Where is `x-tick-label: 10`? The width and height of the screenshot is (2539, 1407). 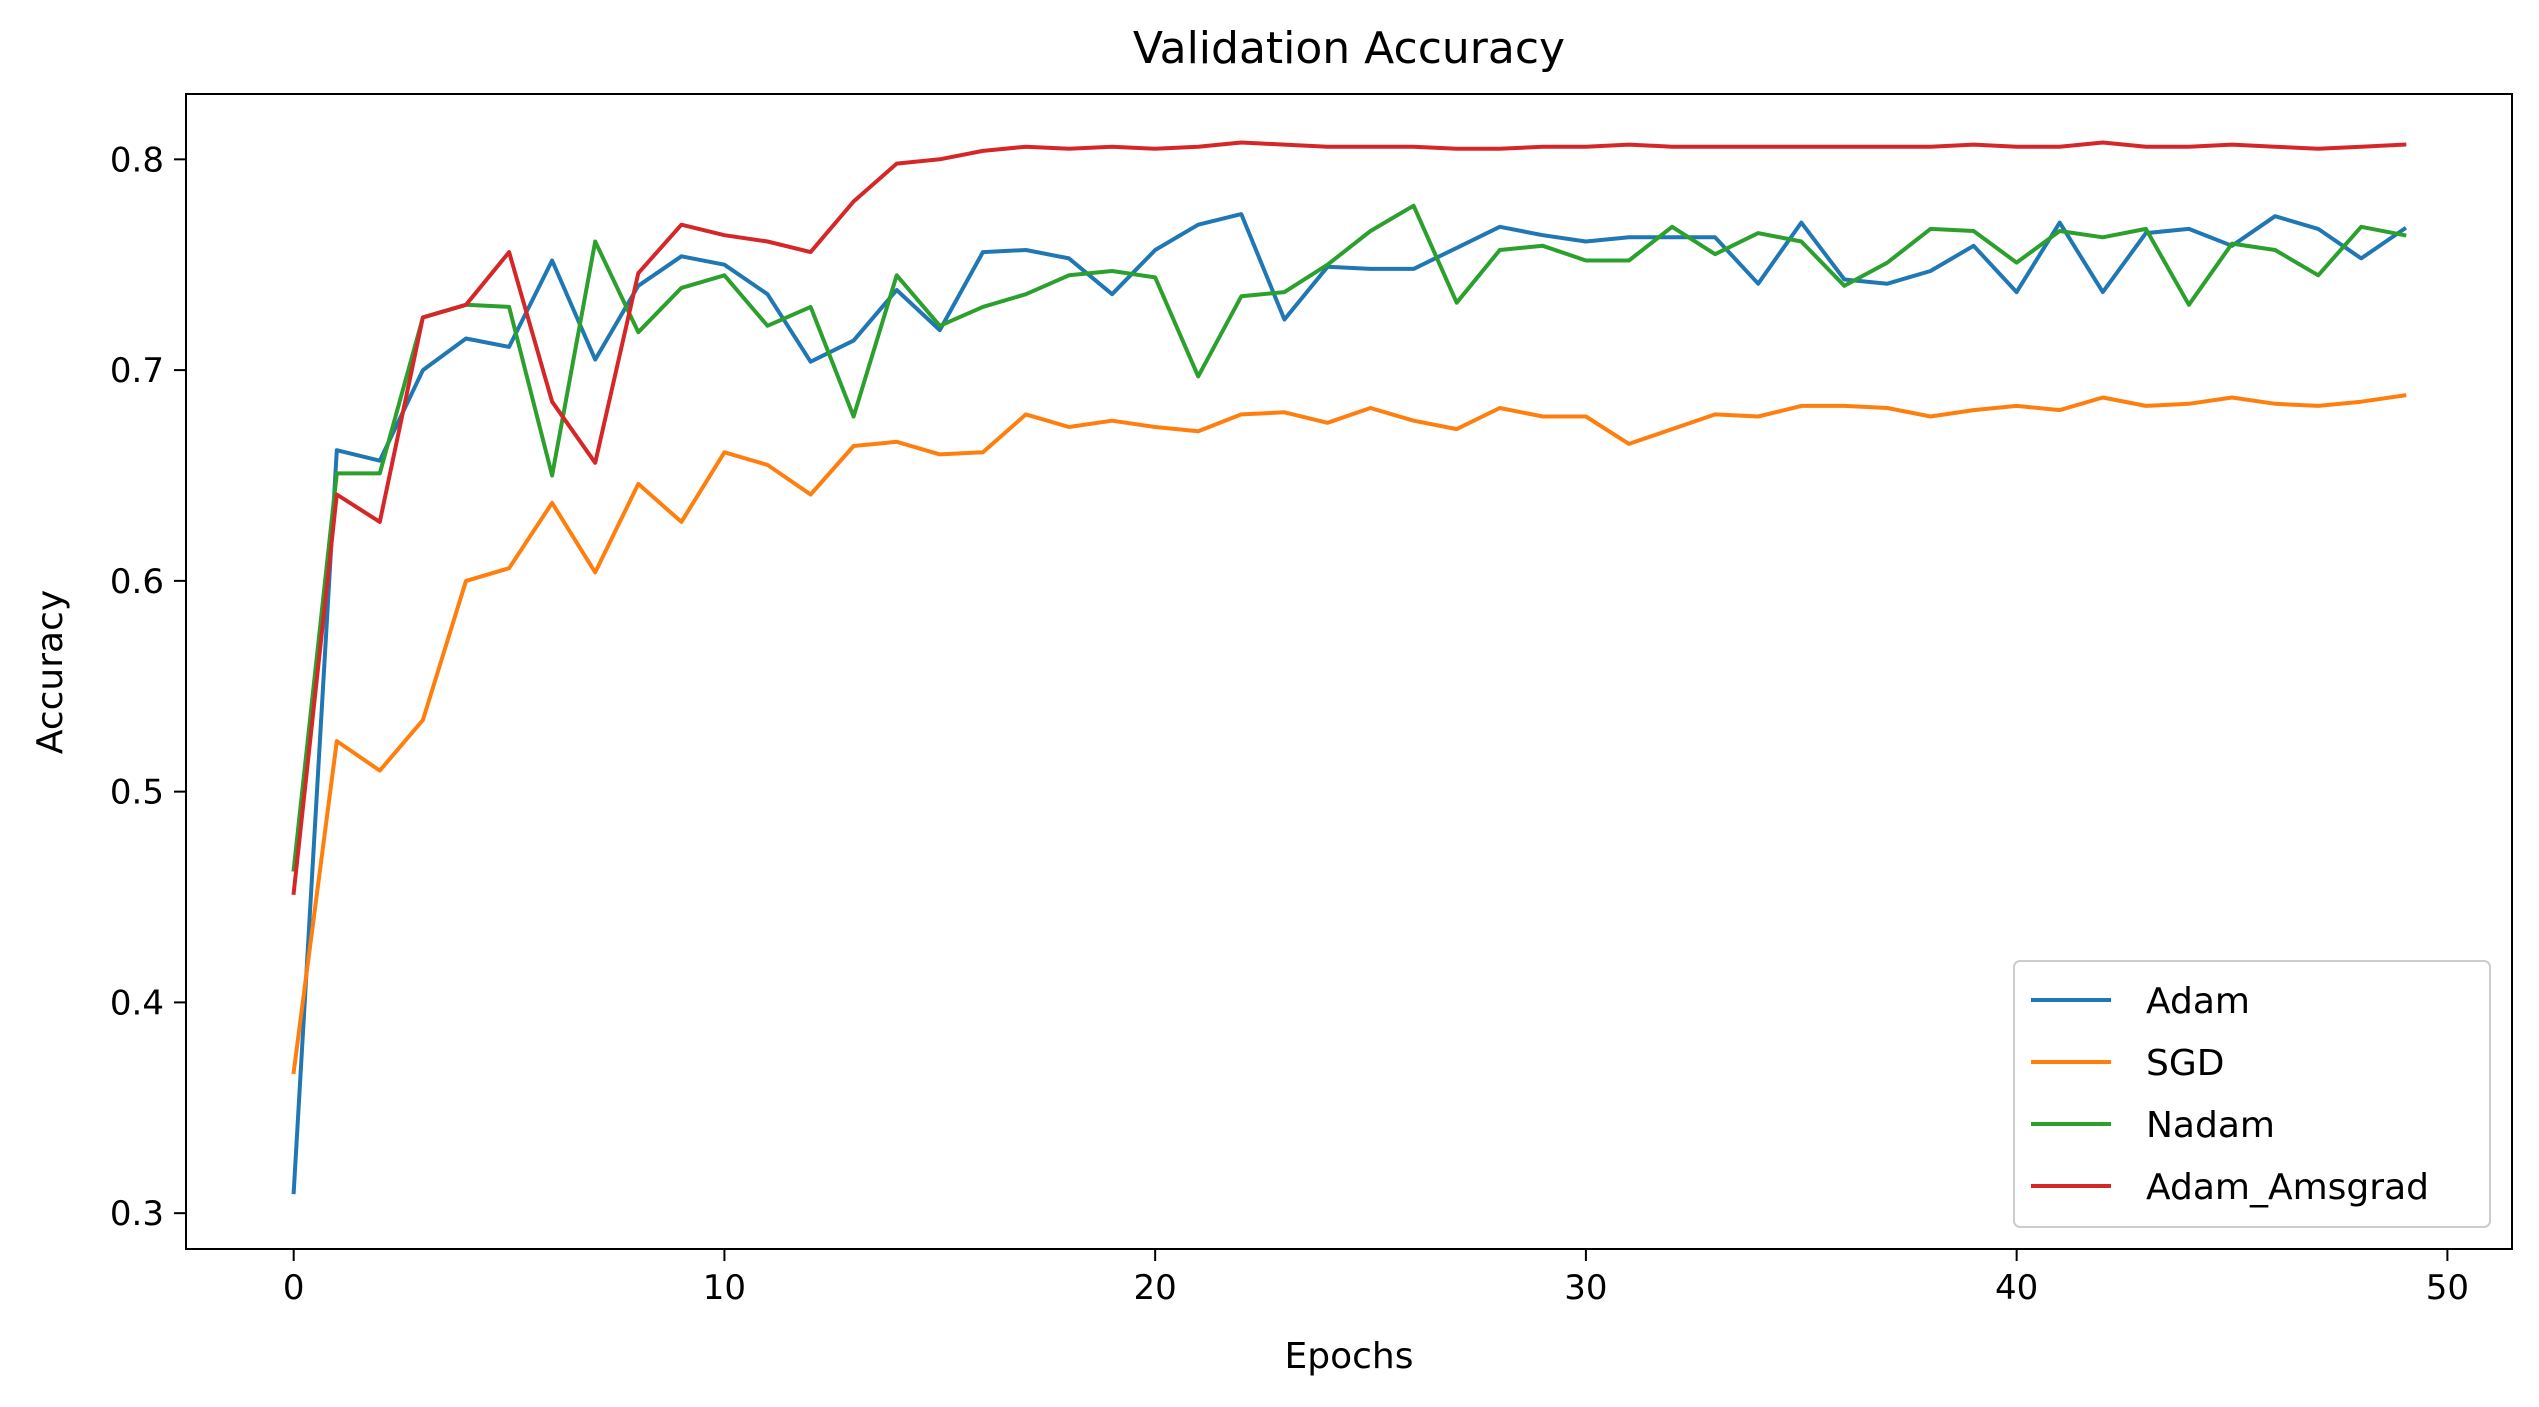
x-tick-label: 10 is located at coordinates (724, 1288).